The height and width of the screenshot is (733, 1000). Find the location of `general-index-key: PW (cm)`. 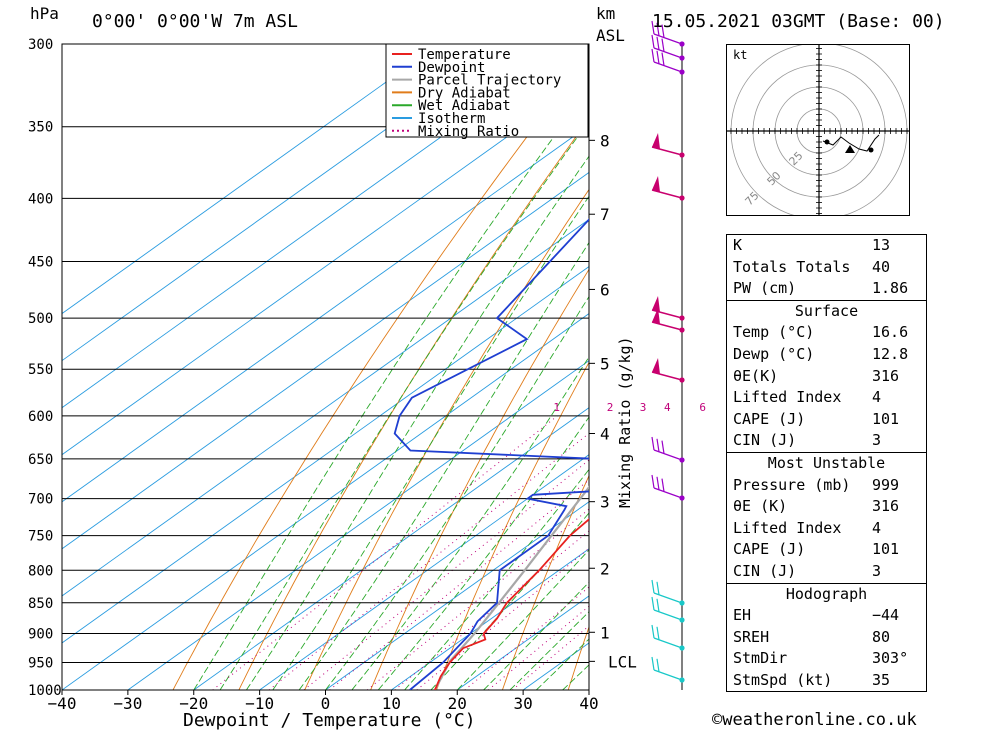

general-index-key: PW (cm) is located at coordinates (765, 288).